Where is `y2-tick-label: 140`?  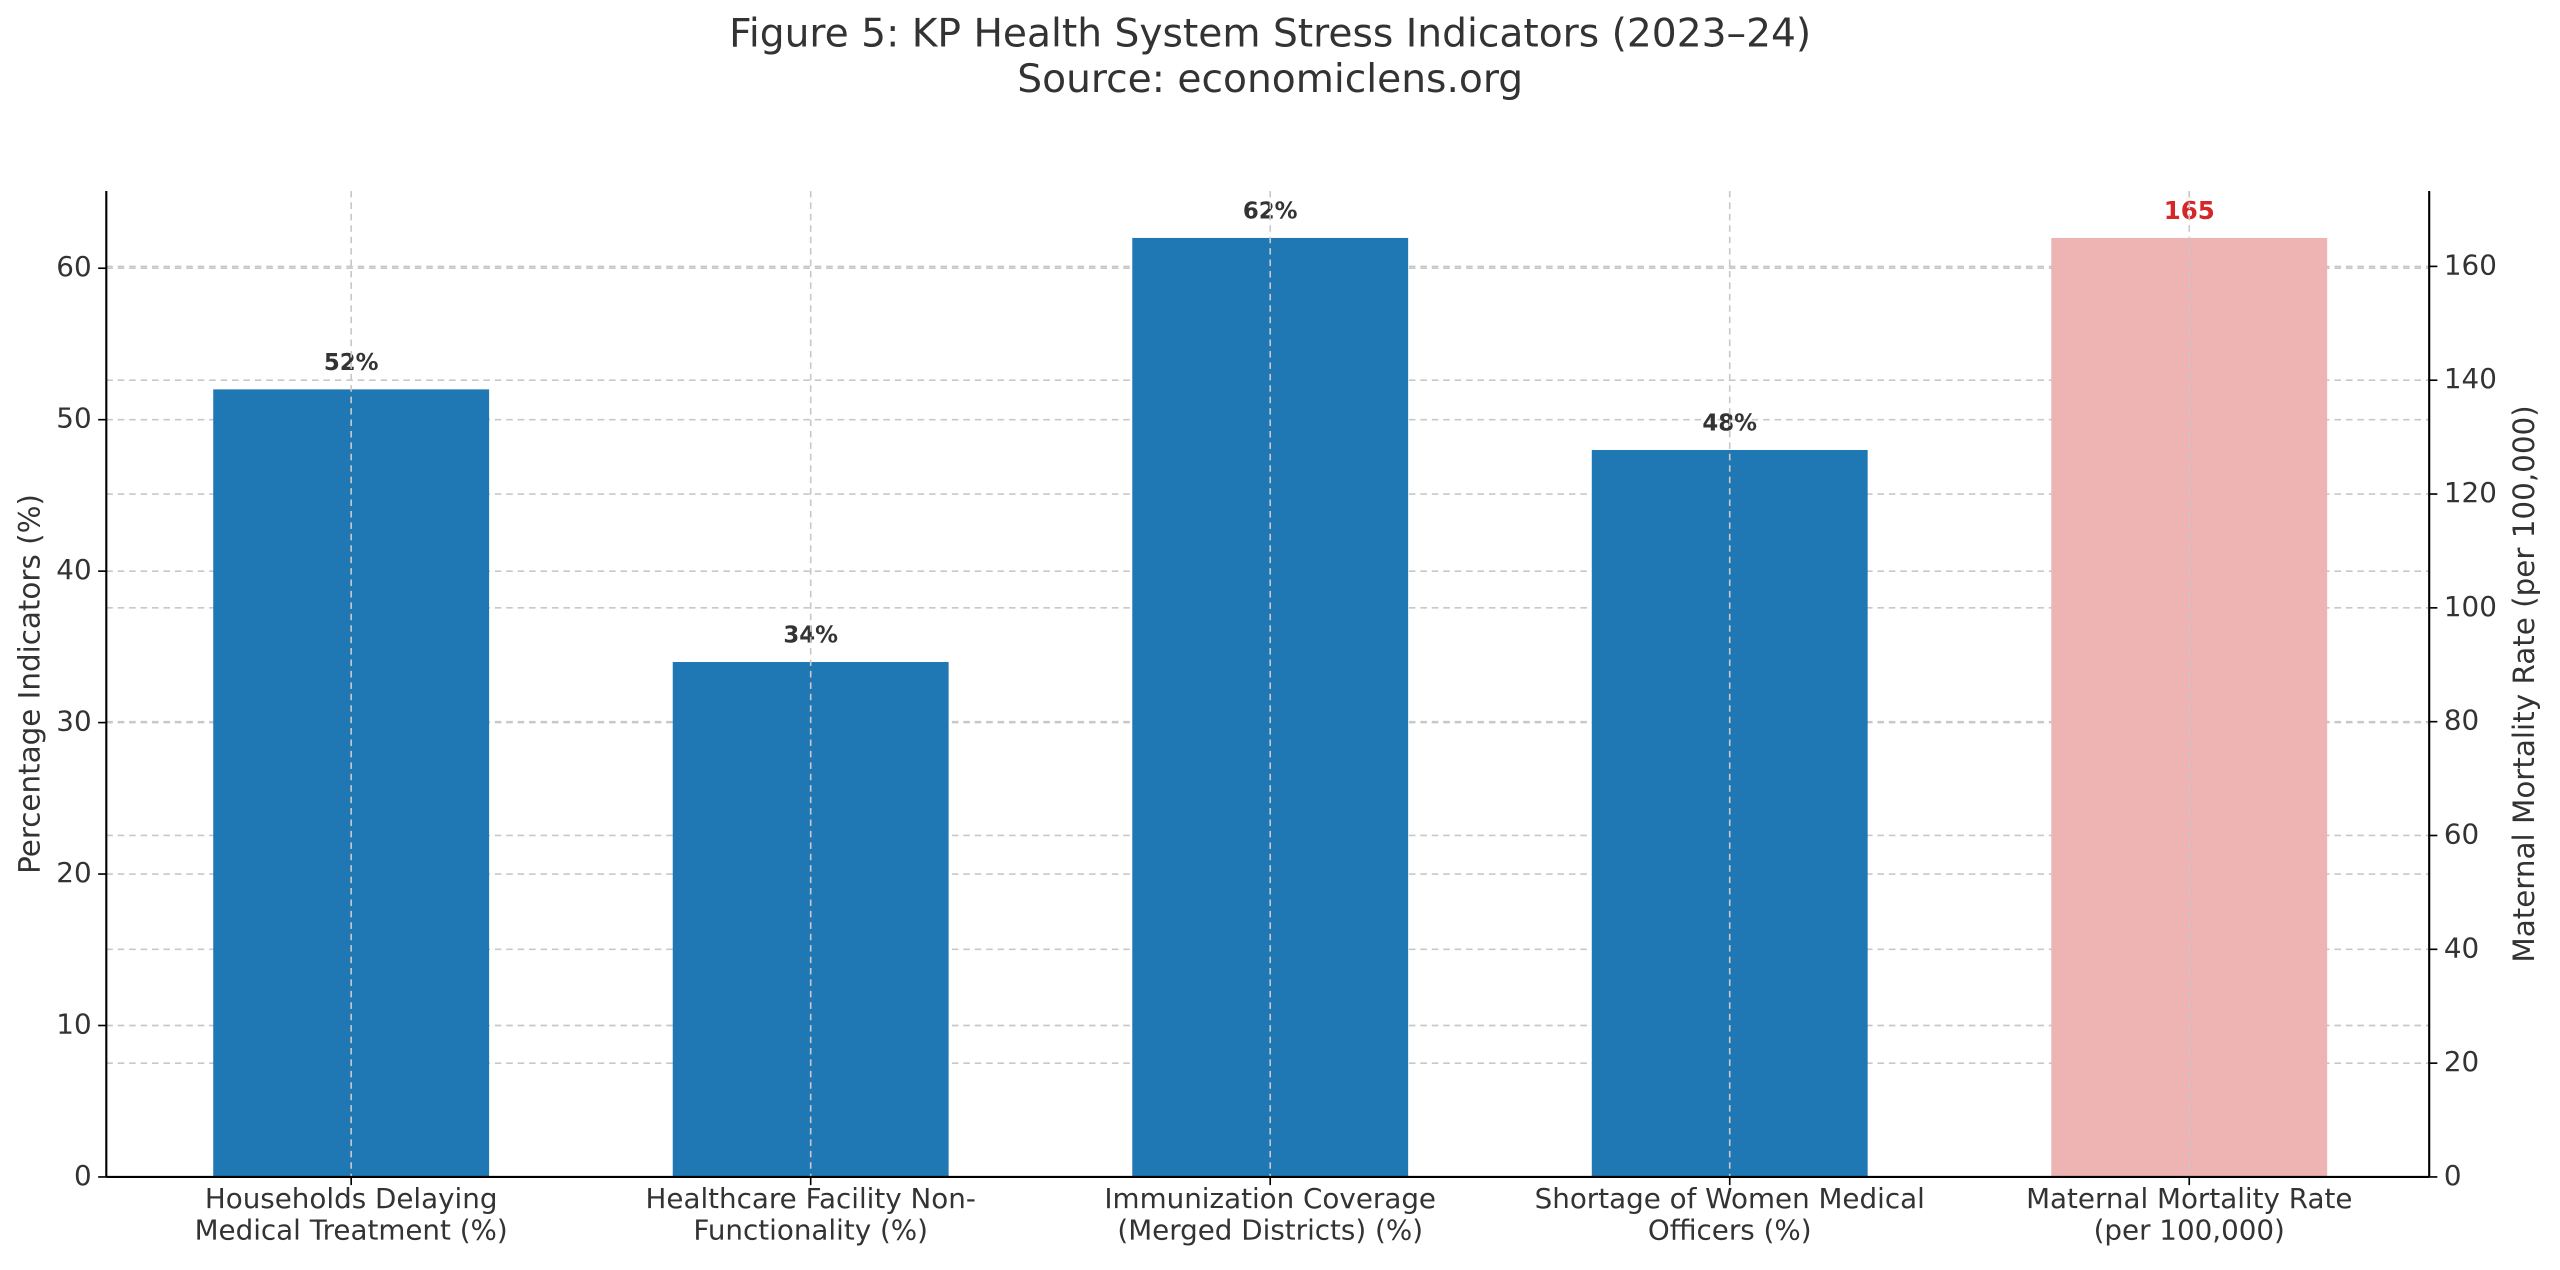 y2-tick-label: 140 is located at coordinates (2470, 378).